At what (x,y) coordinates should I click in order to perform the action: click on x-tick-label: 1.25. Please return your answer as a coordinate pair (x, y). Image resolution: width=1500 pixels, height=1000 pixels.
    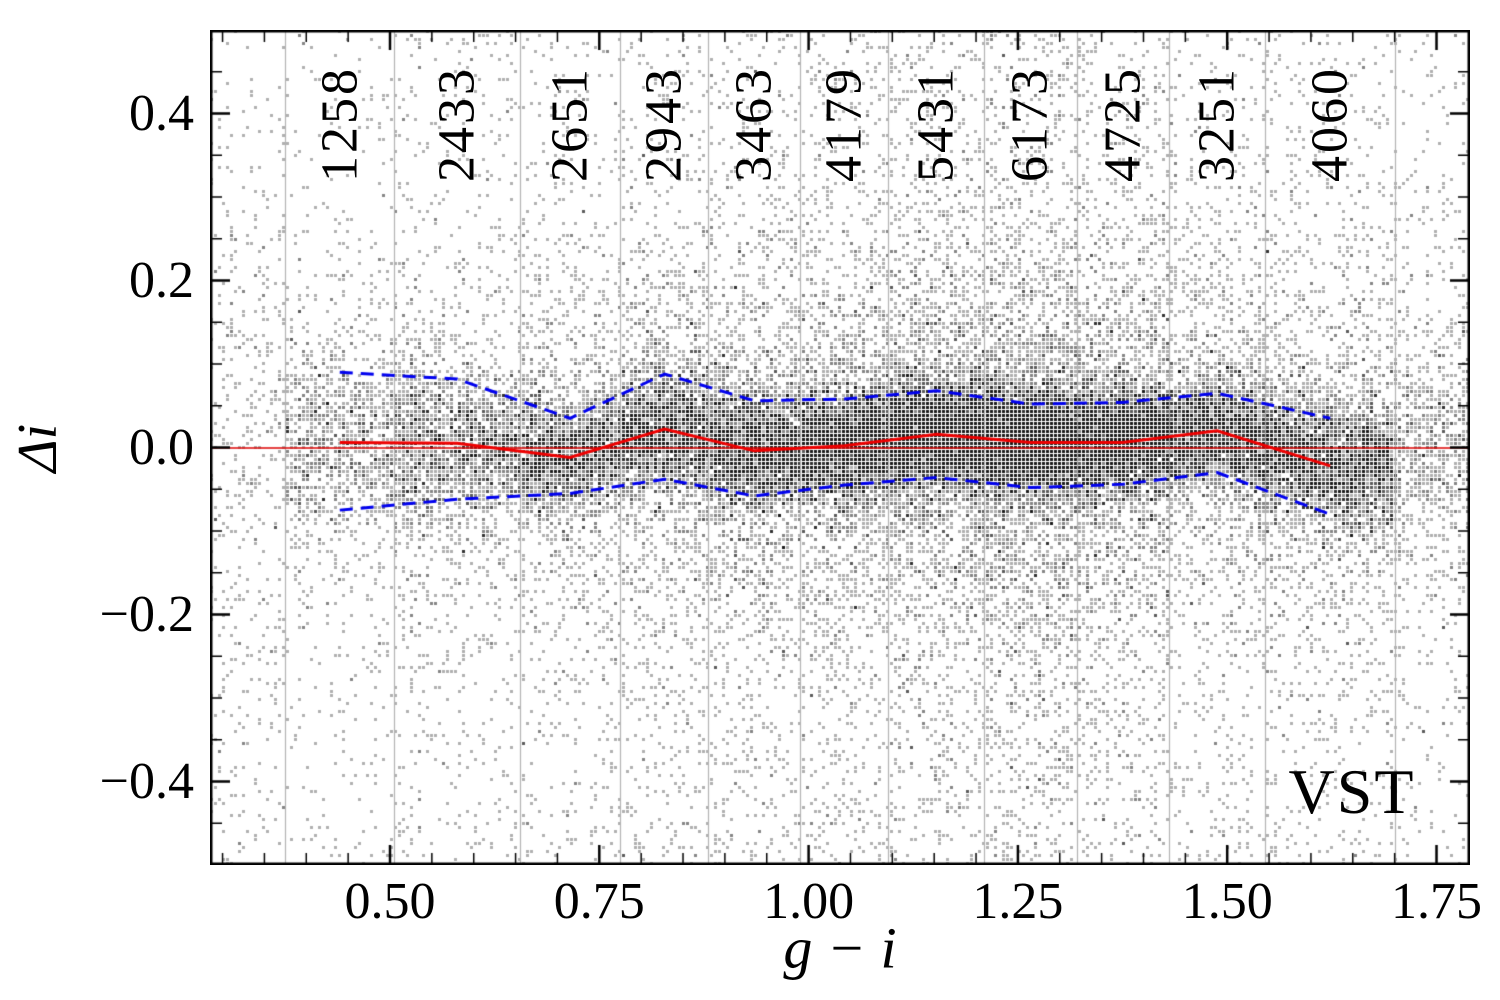
    Looking at the image, I should click on (1018, 901).